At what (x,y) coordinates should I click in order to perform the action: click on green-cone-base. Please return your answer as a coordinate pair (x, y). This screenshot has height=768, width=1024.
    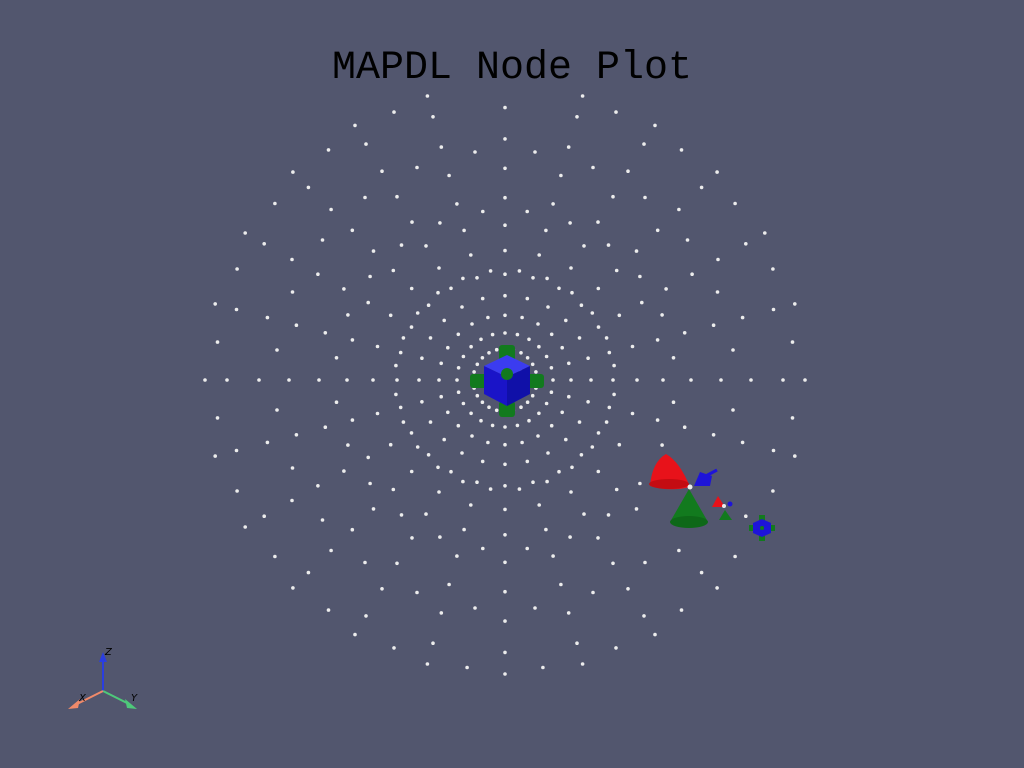
    Looking at the image, I should click on (689, 522).